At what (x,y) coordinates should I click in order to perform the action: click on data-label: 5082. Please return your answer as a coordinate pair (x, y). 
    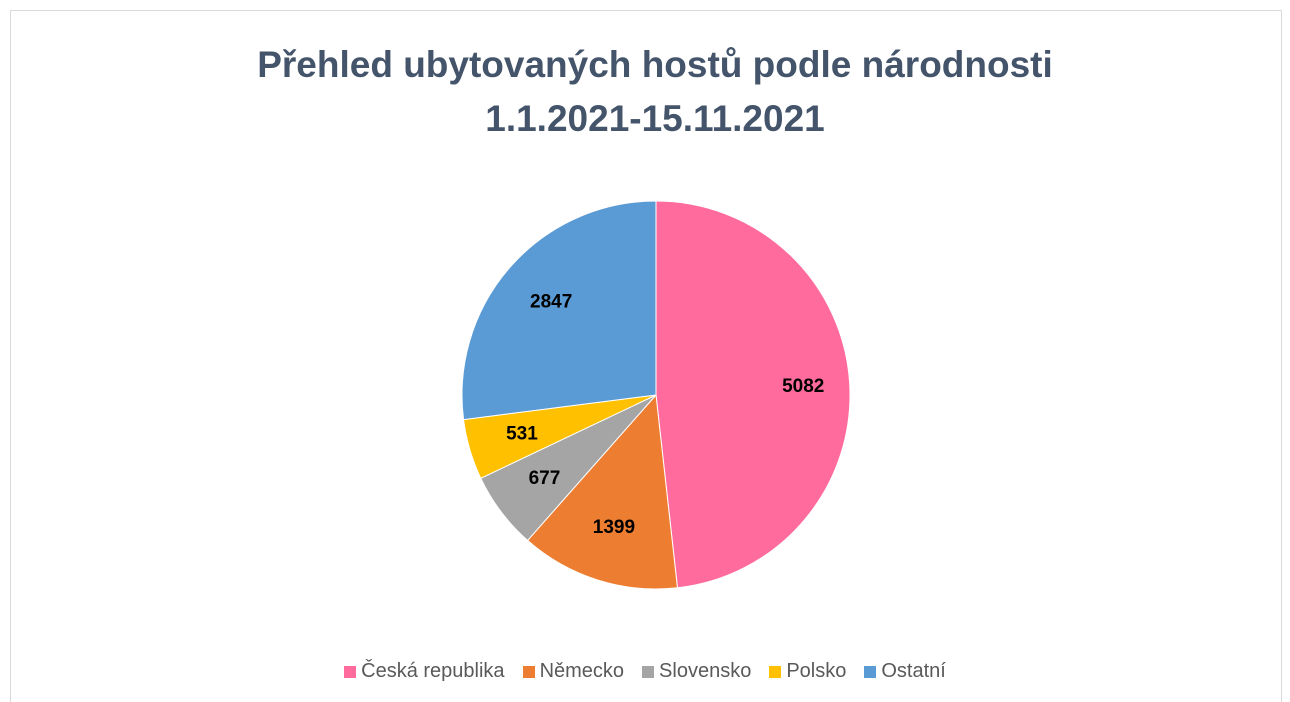
    Looking at the image, I should click on (803, 386).